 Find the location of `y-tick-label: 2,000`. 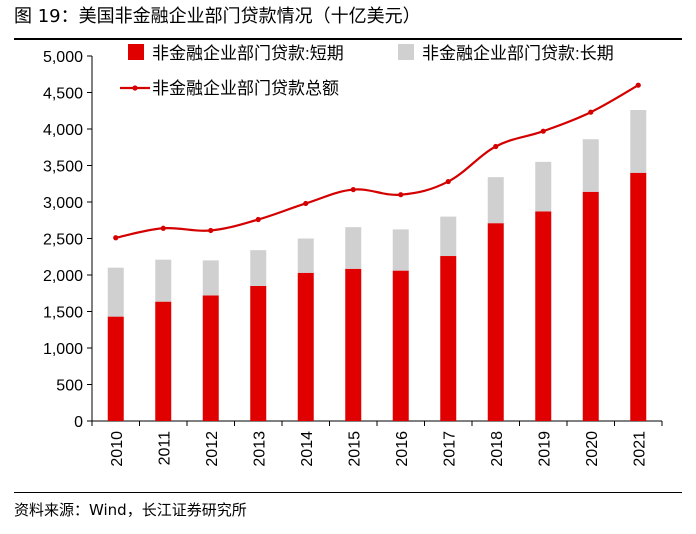

y-tick-label: 2,000 is located at coordinates (63, 276).